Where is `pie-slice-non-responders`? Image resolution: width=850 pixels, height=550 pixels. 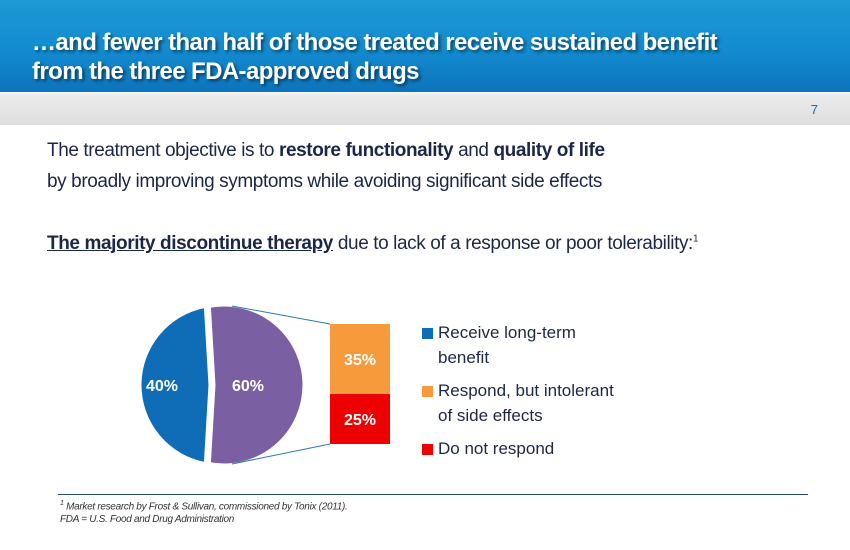
pie-slice-non-responders is located at coordinates (256, 385).